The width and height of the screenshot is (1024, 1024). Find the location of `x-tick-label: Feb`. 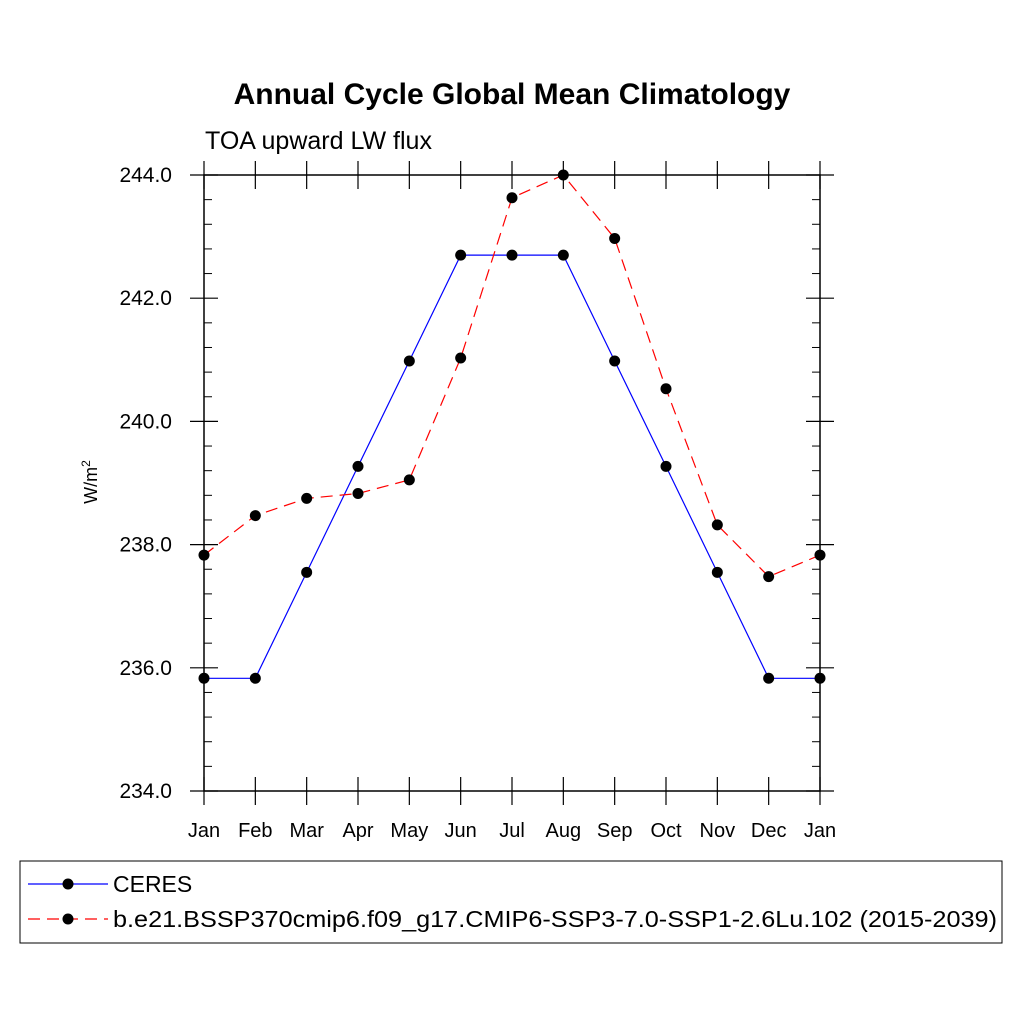

x-tick-label: Feb is located at coordinates (255, 831).